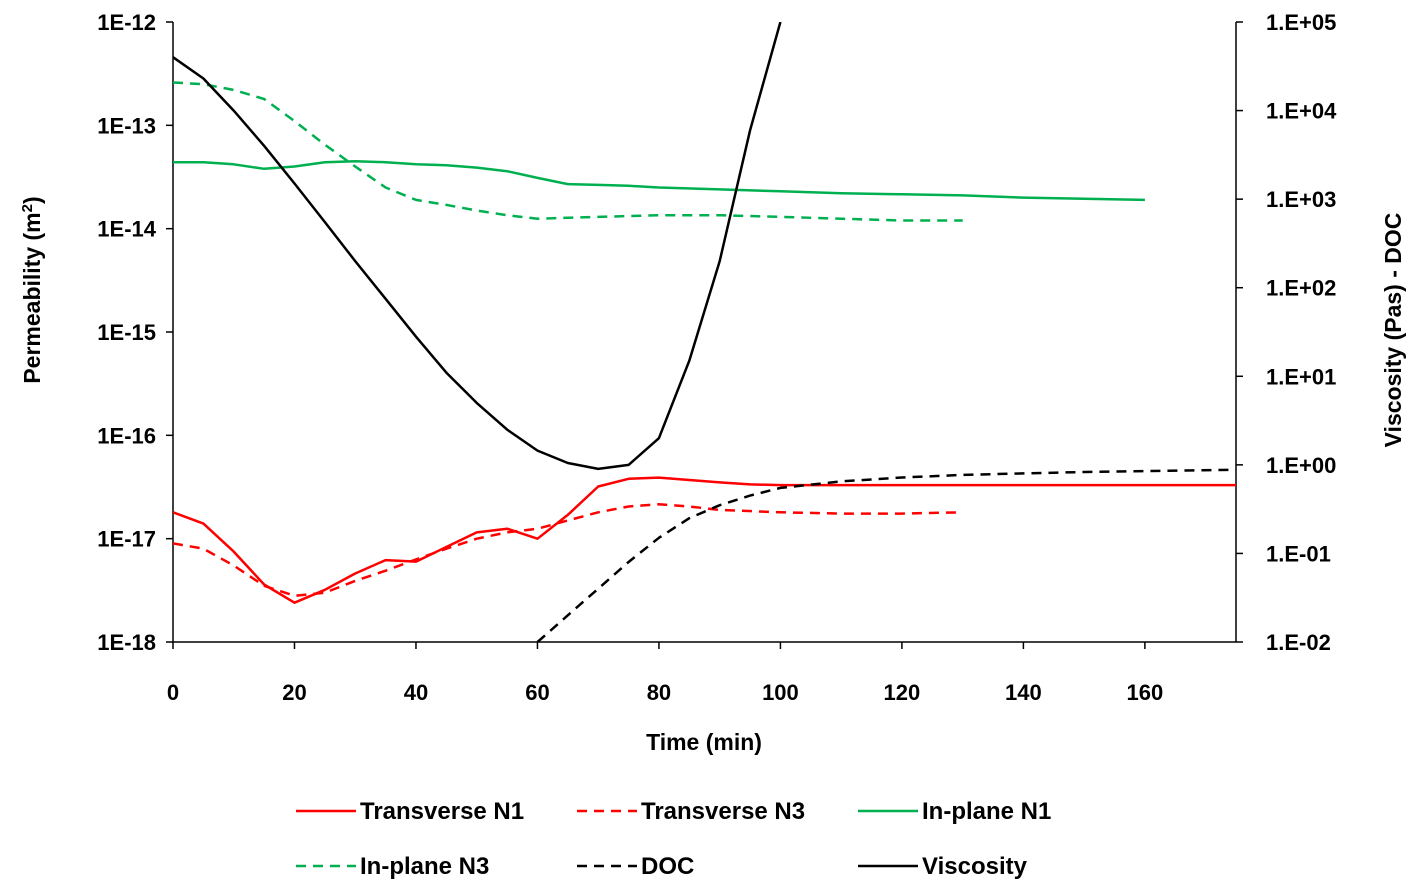 This screenshot has height=891, width=1418. I want to click on x-tick-label: 120, so click(902, 692).